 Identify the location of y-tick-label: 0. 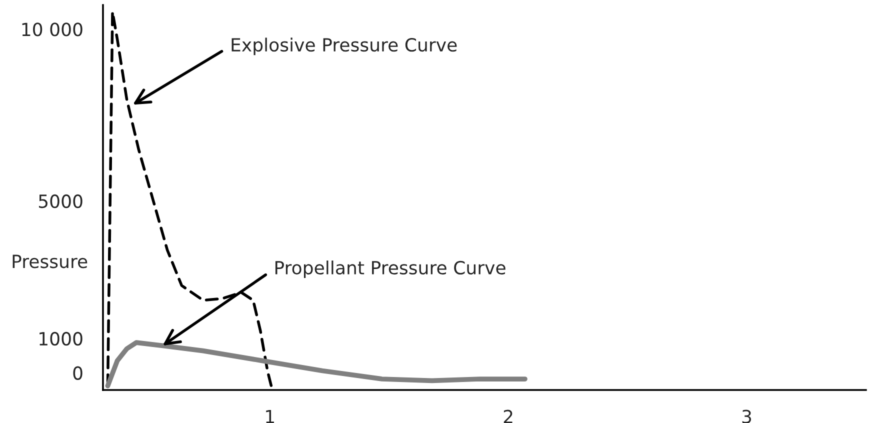
(77, 373).